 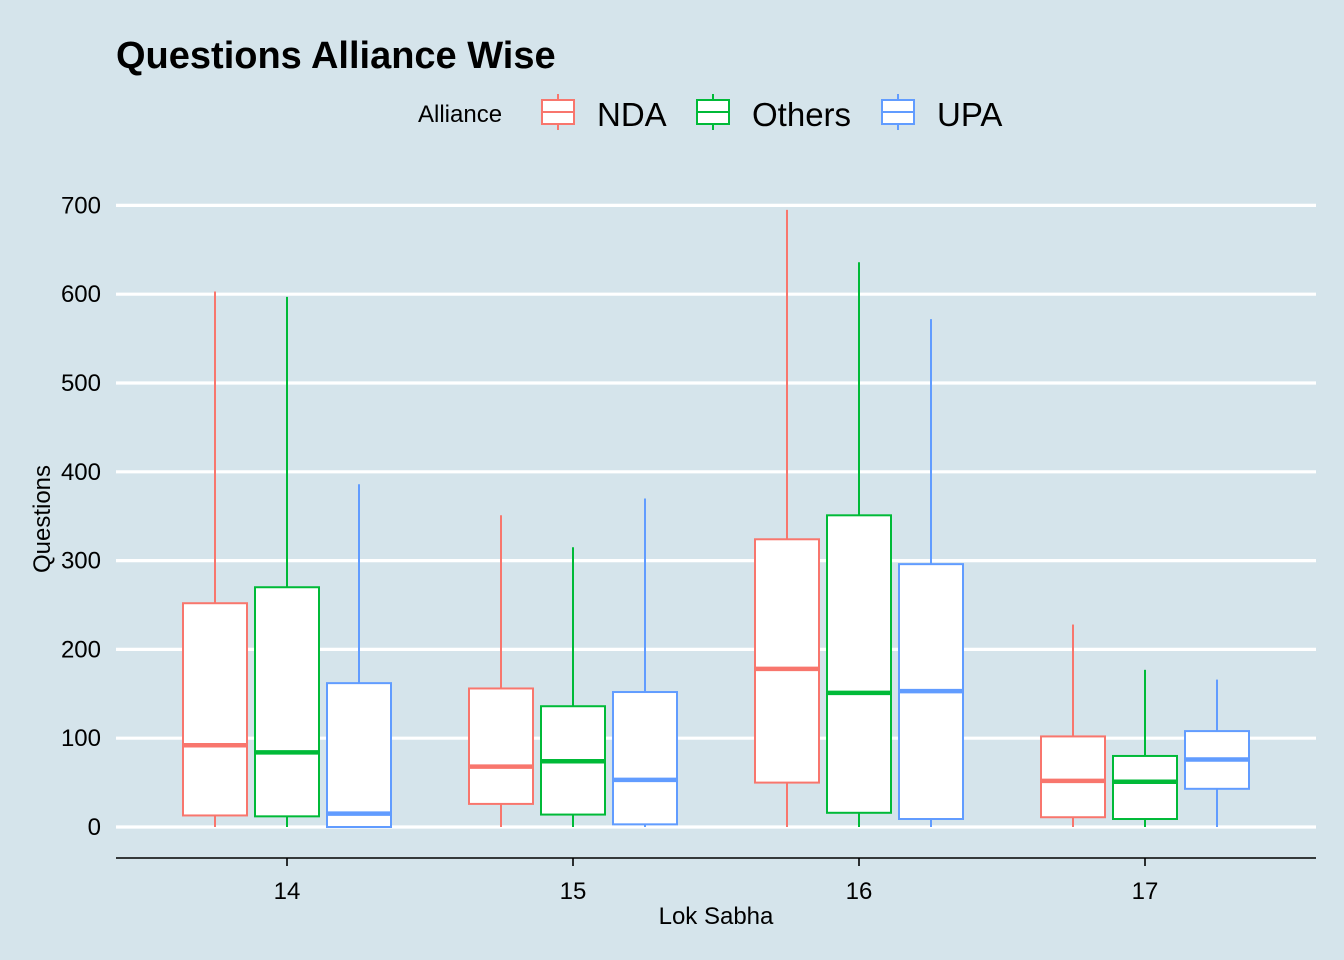 I want to click on legend-label: UPA, so click(x=969, y=114).